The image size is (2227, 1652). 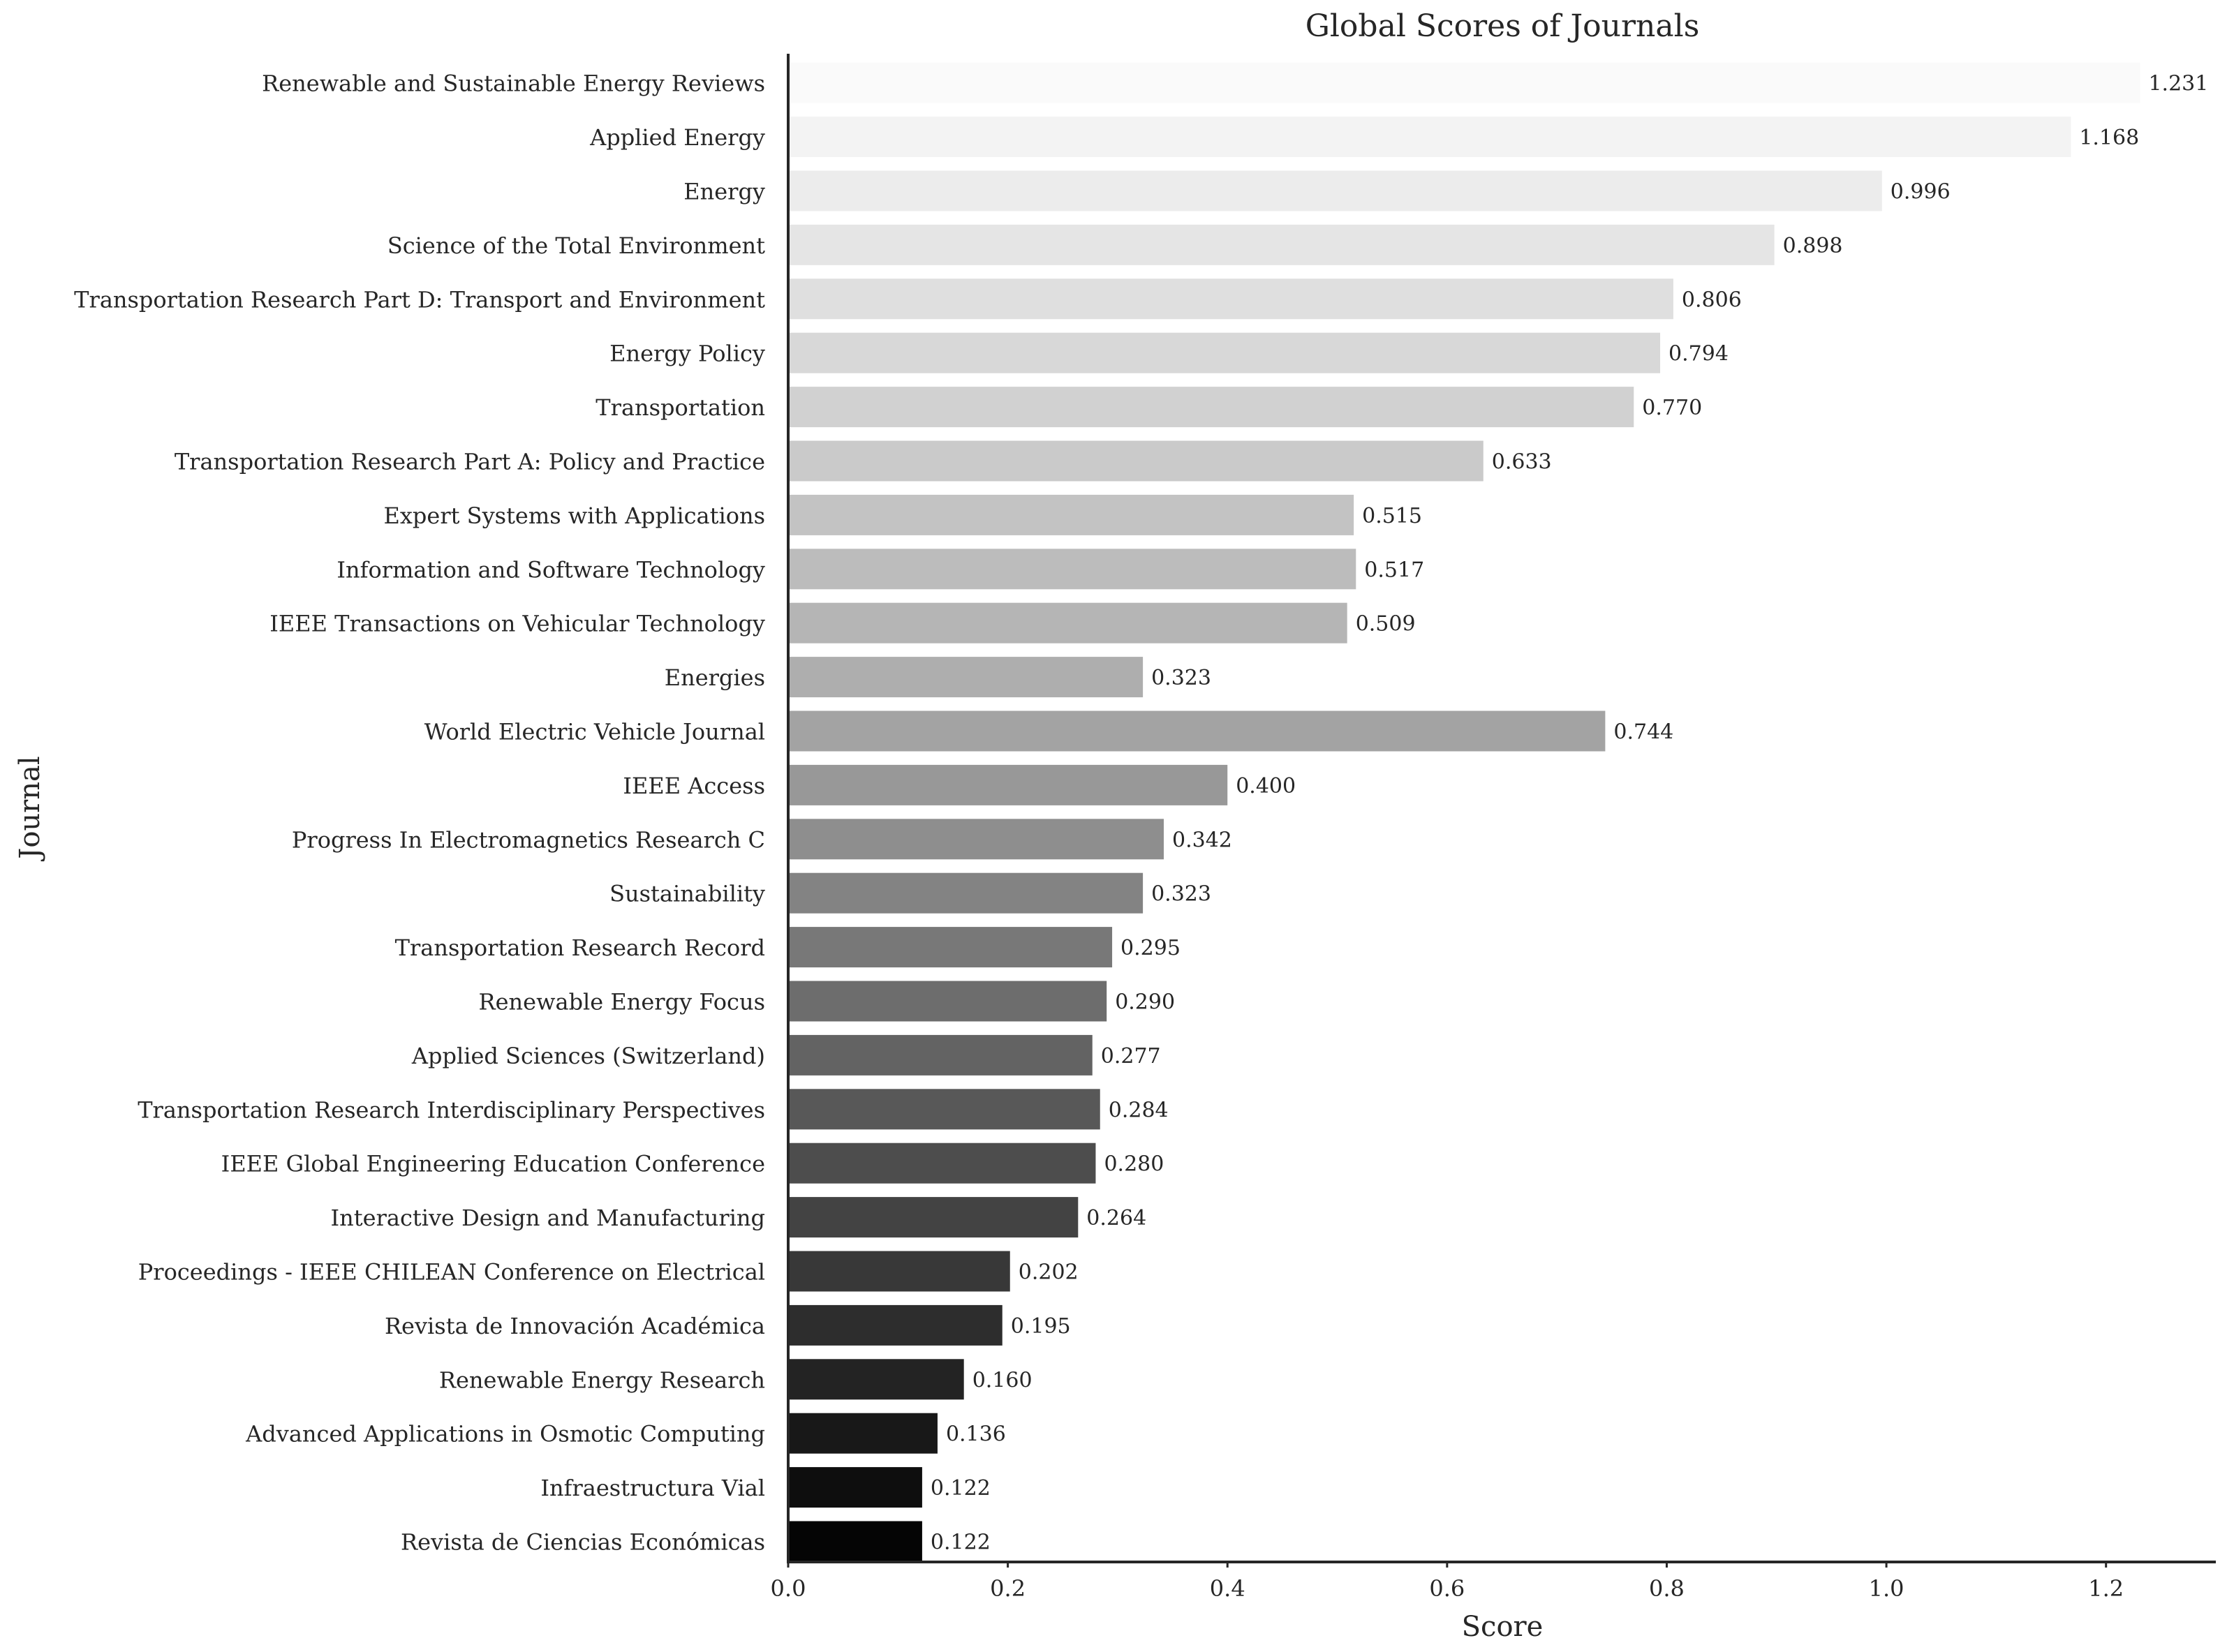 What do you see at coordinates (788, 1588) in the screenshot?
I see `x-tick-label: 0.0` at bounding box center [788, 1588].